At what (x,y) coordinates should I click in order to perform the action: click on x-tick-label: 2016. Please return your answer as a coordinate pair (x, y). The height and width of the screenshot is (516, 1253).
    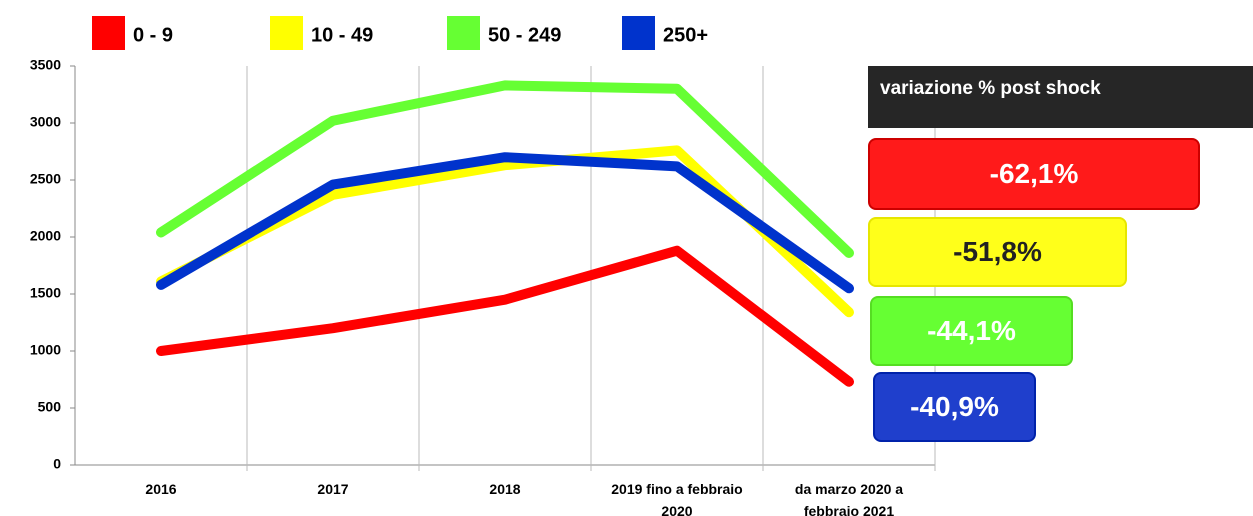
    Looking at the image, I should click on (161, 489).